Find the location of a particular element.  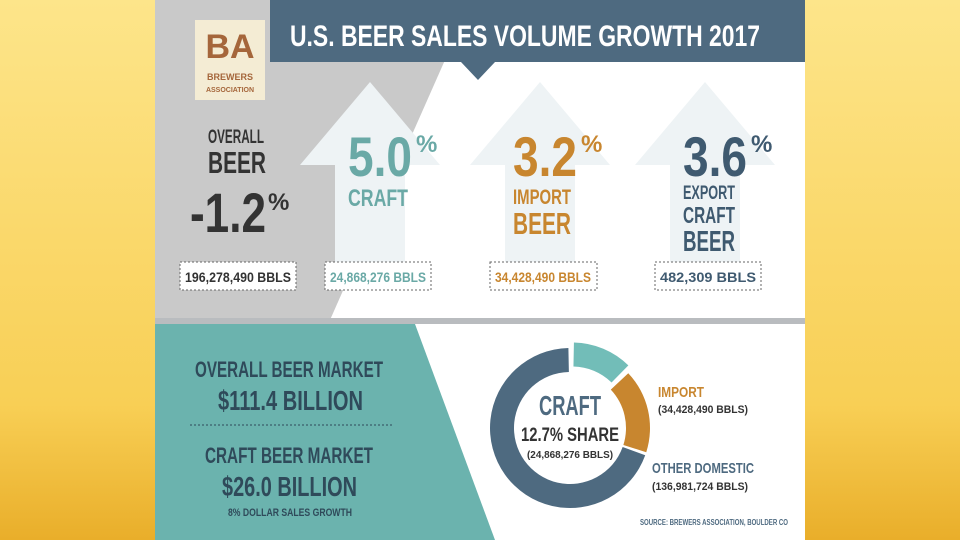

overall-volume: 196,278,490 BBLS is located at coordinates (238, 277).